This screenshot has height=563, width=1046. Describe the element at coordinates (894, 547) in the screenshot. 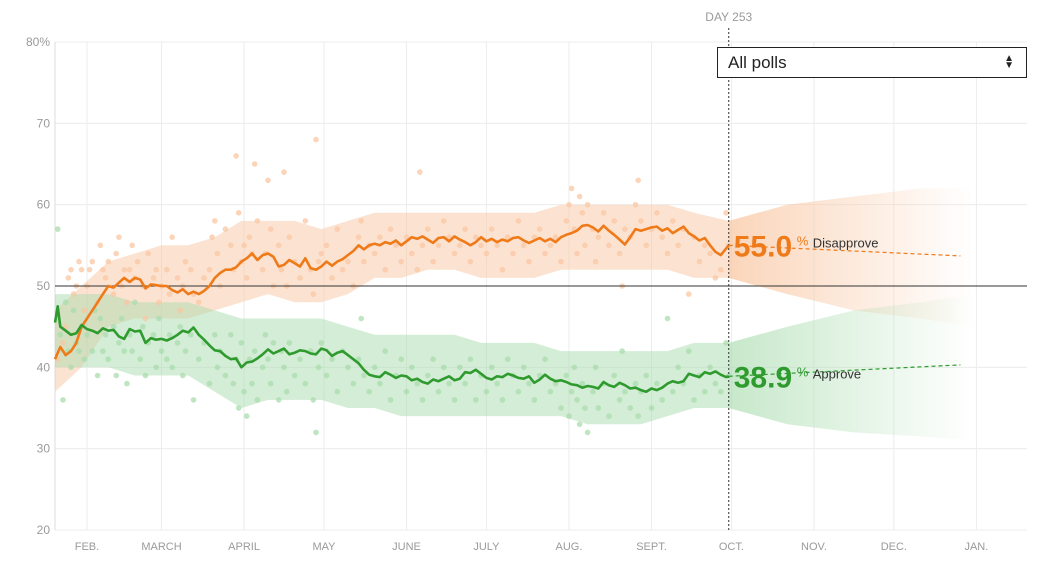

I see `x-tick-label: DEC.` at that location.